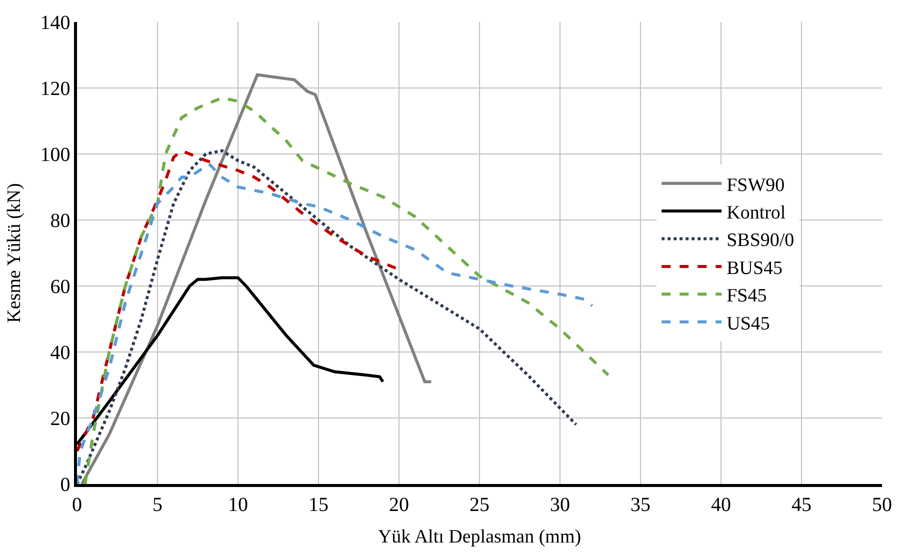 Image resolution: width=904 pixels, height=556 pixels. What do you see at coordinates (721, 505) in the screenshot?
I see `x-tick-label: 40` at bounding box center [721, 505].